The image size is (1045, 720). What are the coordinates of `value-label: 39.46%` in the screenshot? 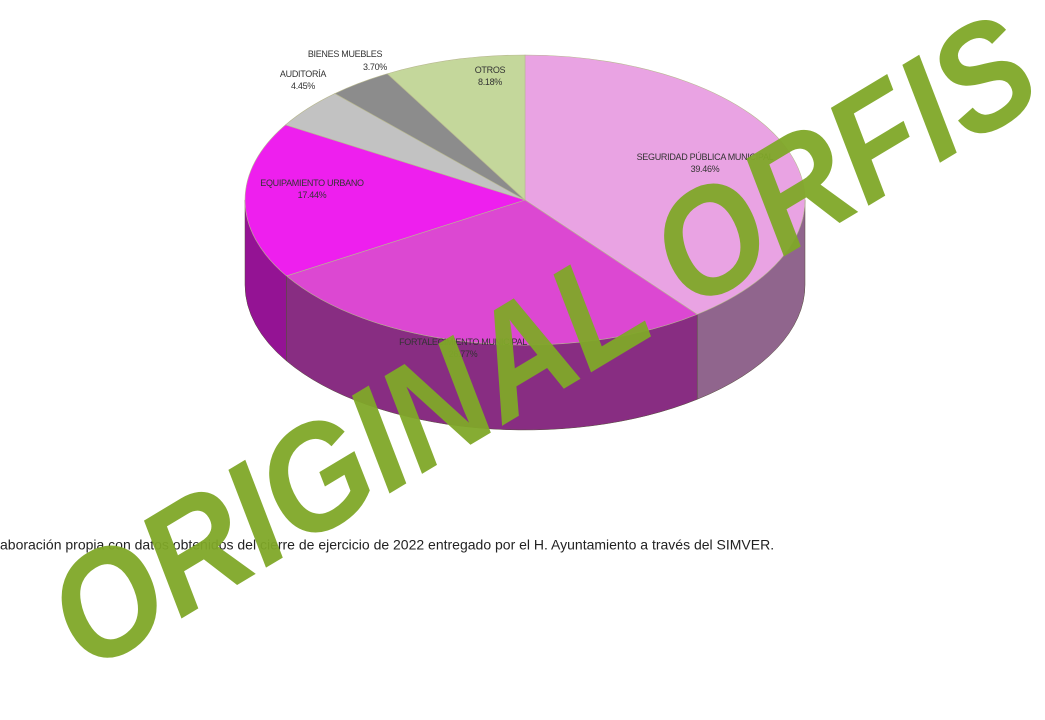 It's located at (705, 169).